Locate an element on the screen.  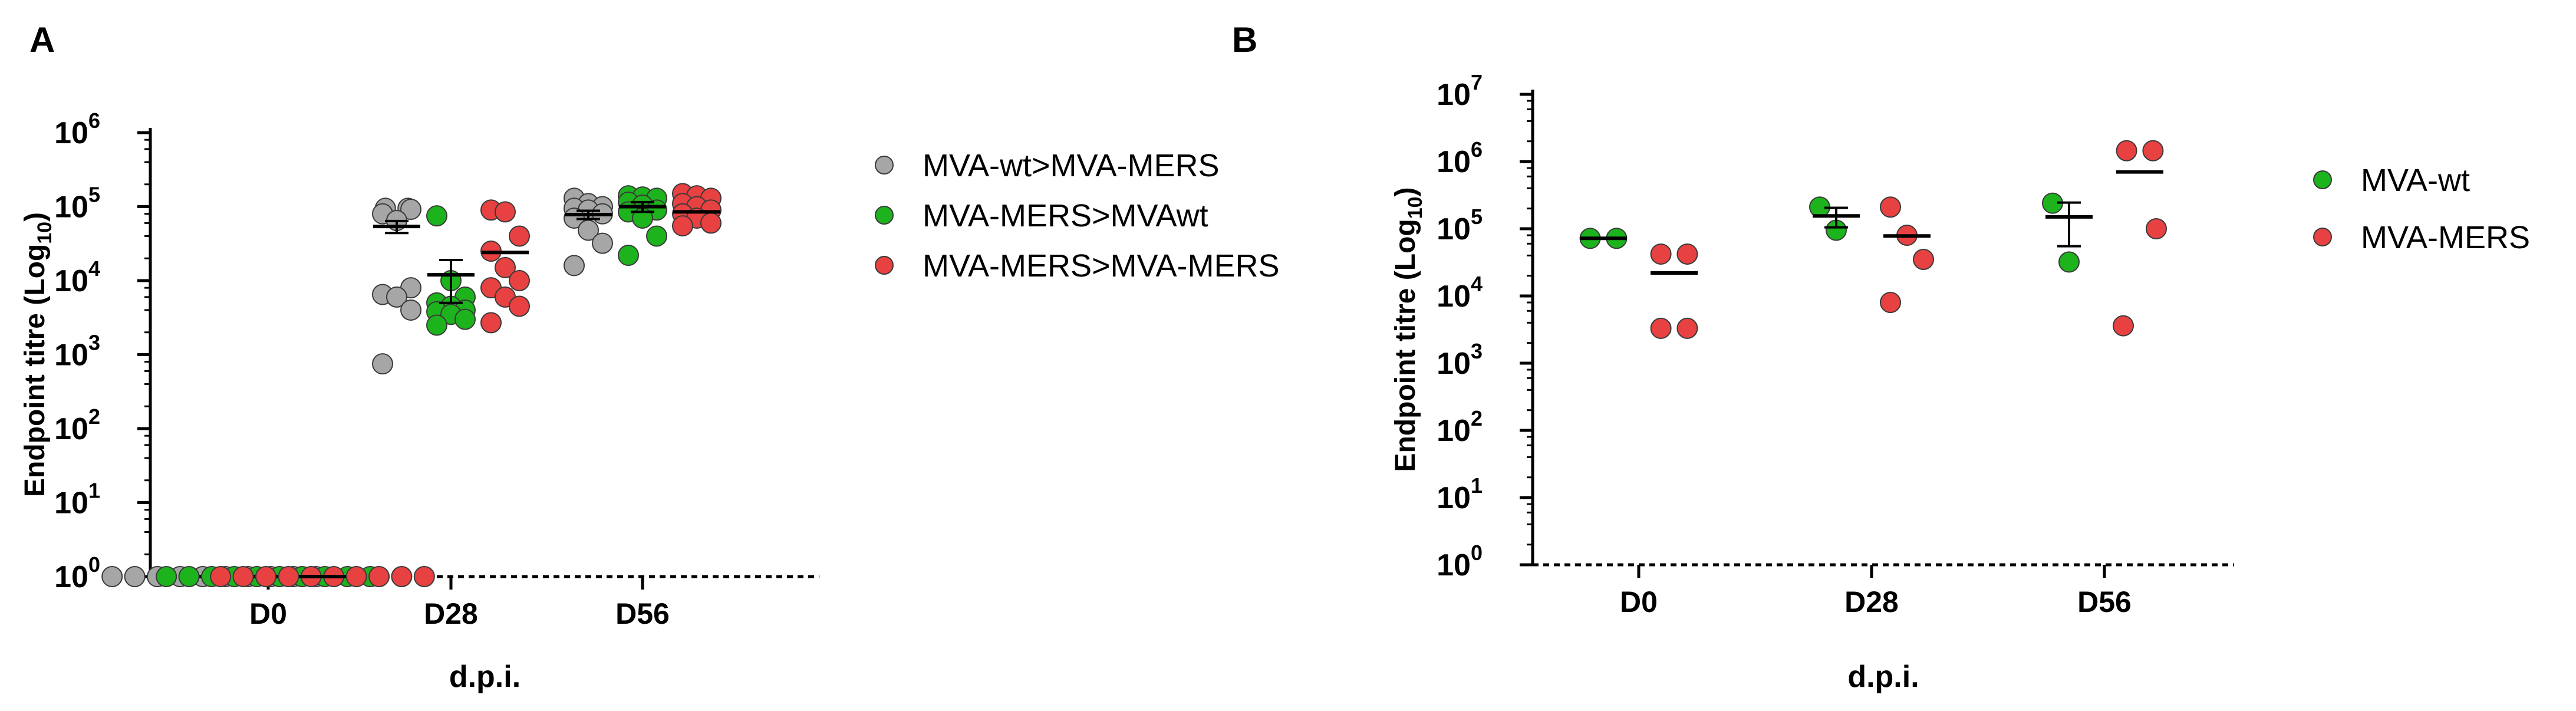
legend-label: MVA-wt is located at coordinates (2415, 180).